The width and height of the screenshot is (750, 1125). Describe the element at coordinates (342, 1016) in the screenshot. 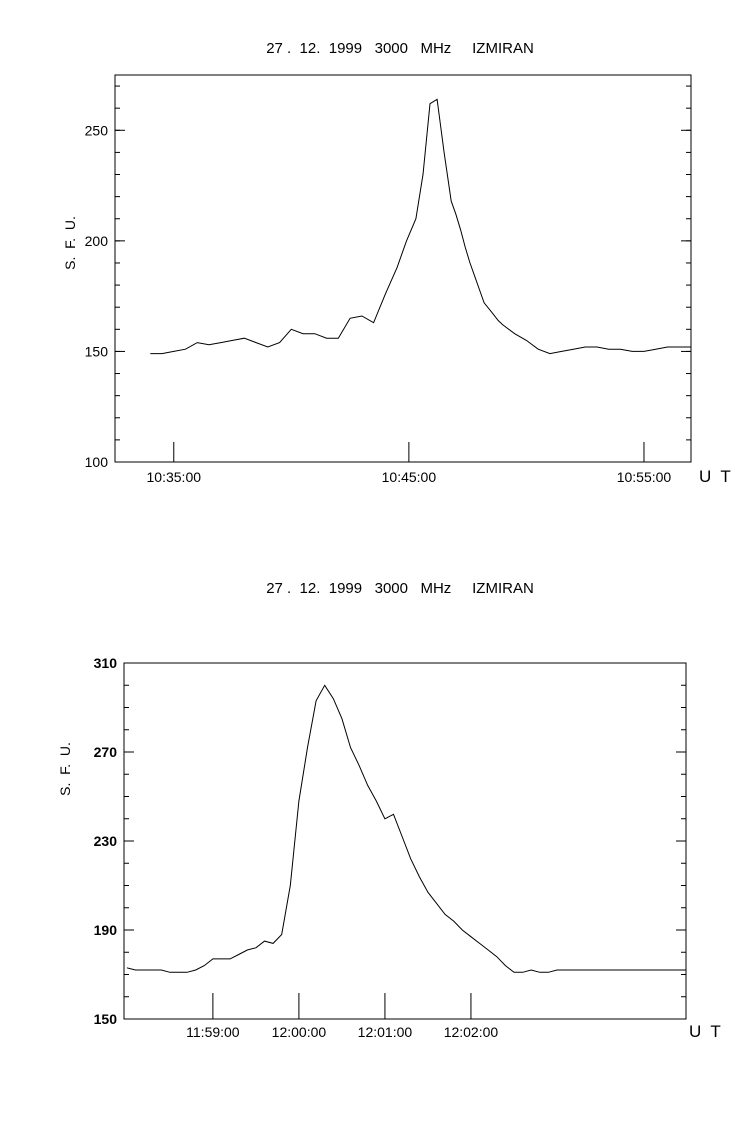

I see `chart-2-x-ticks: 11:59:00 12:00:00 12:01:00 12:02:00` at that location.